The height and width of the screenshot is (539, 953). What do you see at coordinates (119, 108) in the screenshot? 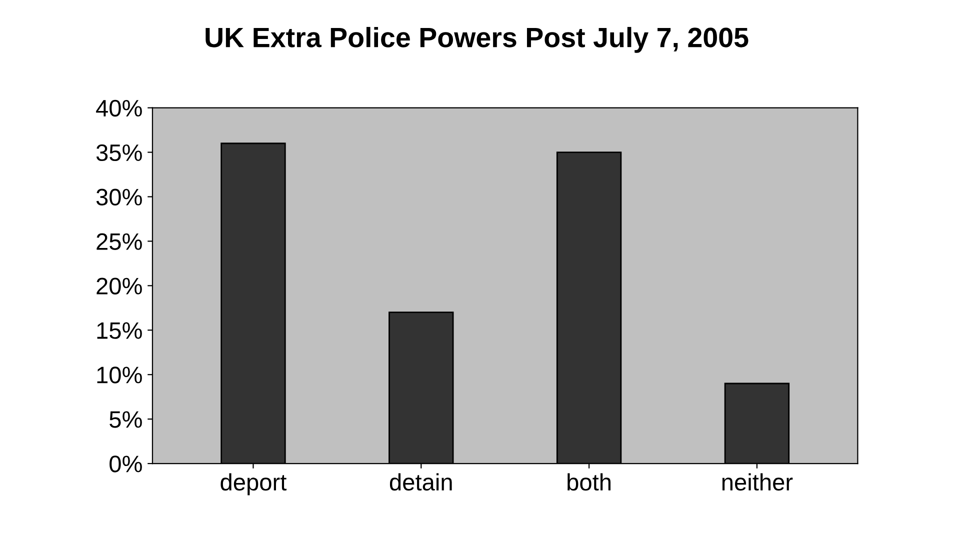
I see `y-tick-label: 40%` at bounding box center [119, 108].